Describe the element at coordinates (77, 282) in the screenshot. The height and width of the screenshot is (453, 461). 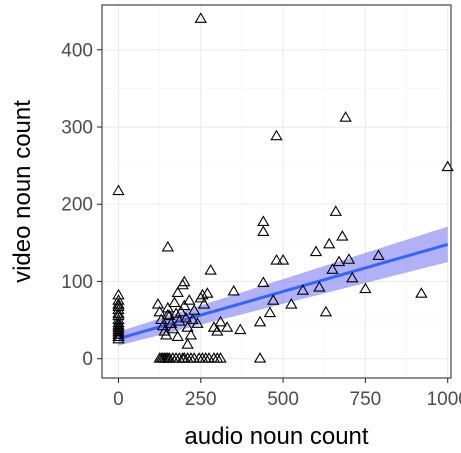
I see `y-tick-label: 100` at that location.